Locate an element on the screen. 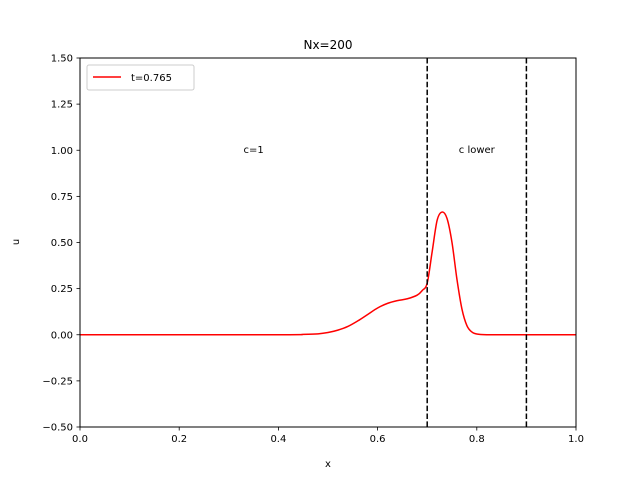 This screenshot has height=480, width=640. y-tick-label: 0.25 is located at coordinates (62, 289).